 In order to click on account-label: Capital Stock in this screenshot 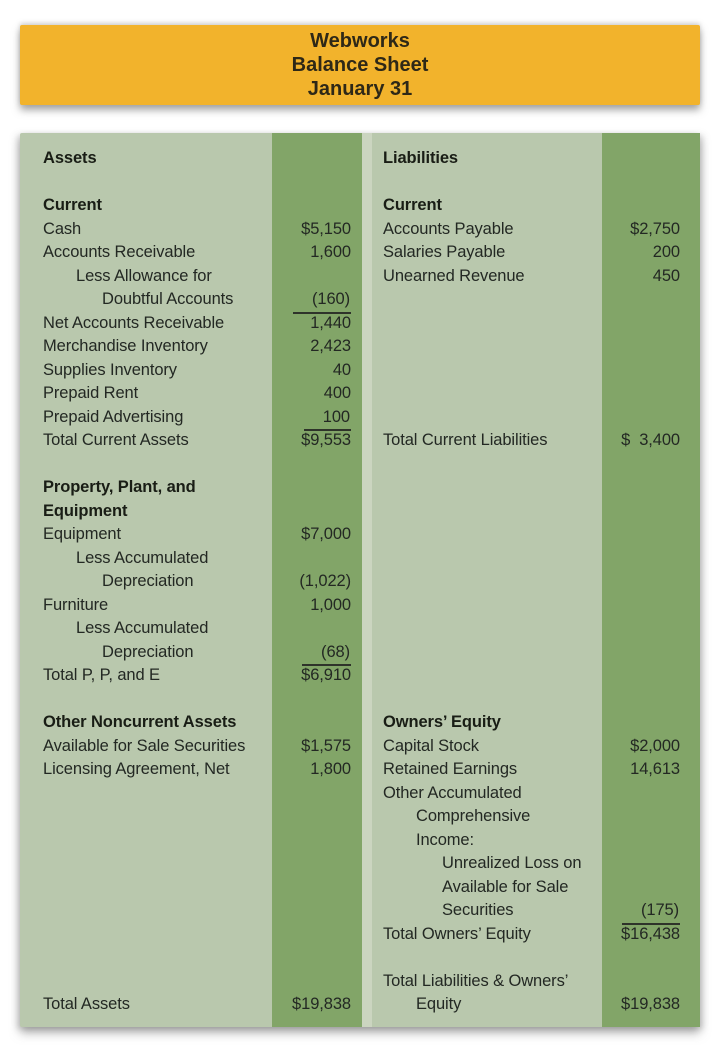, I will do `click(431, 745)`.